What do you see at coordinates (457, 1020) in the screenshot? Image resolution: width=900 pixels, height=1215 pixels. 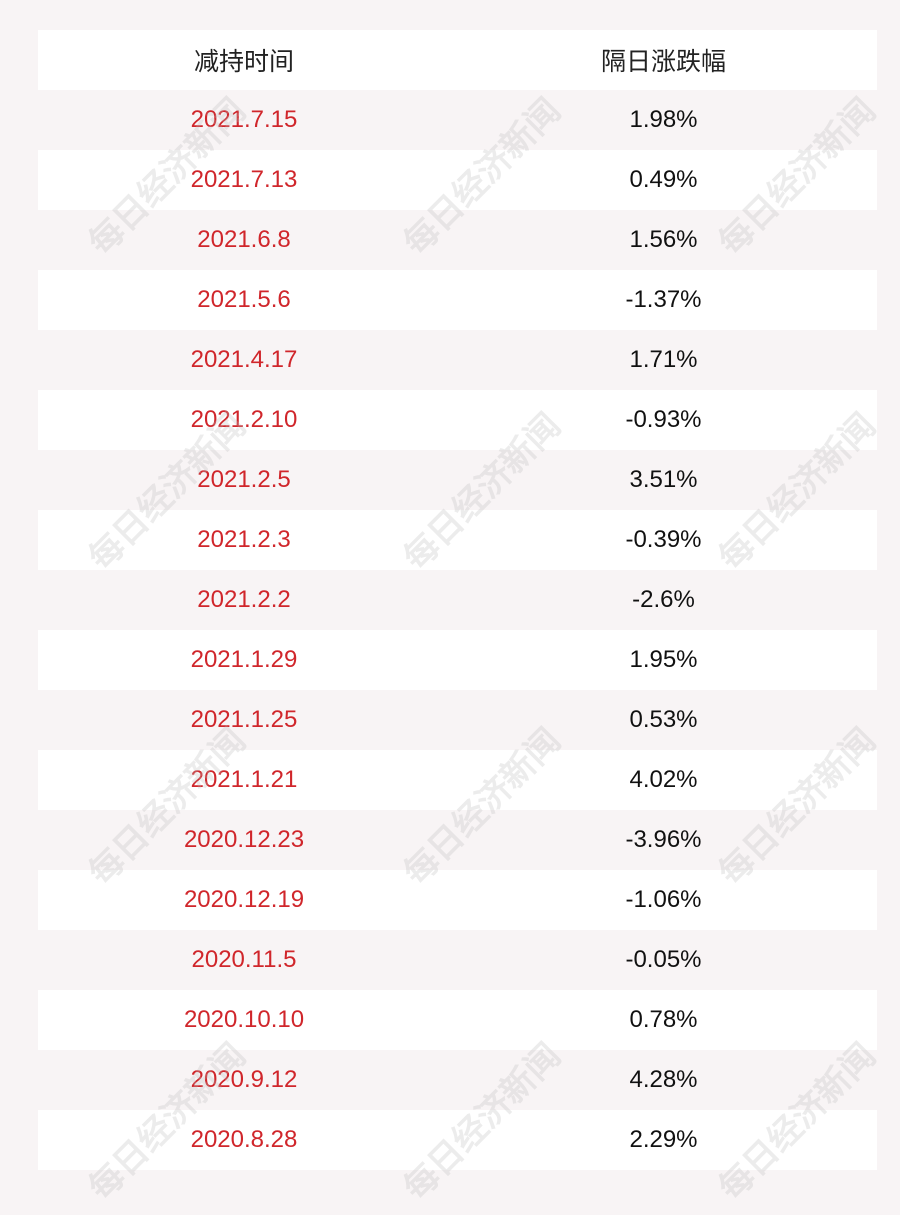 I see `table-row: 2020.10.10 0.78%` at bounding box center [457, 1020].